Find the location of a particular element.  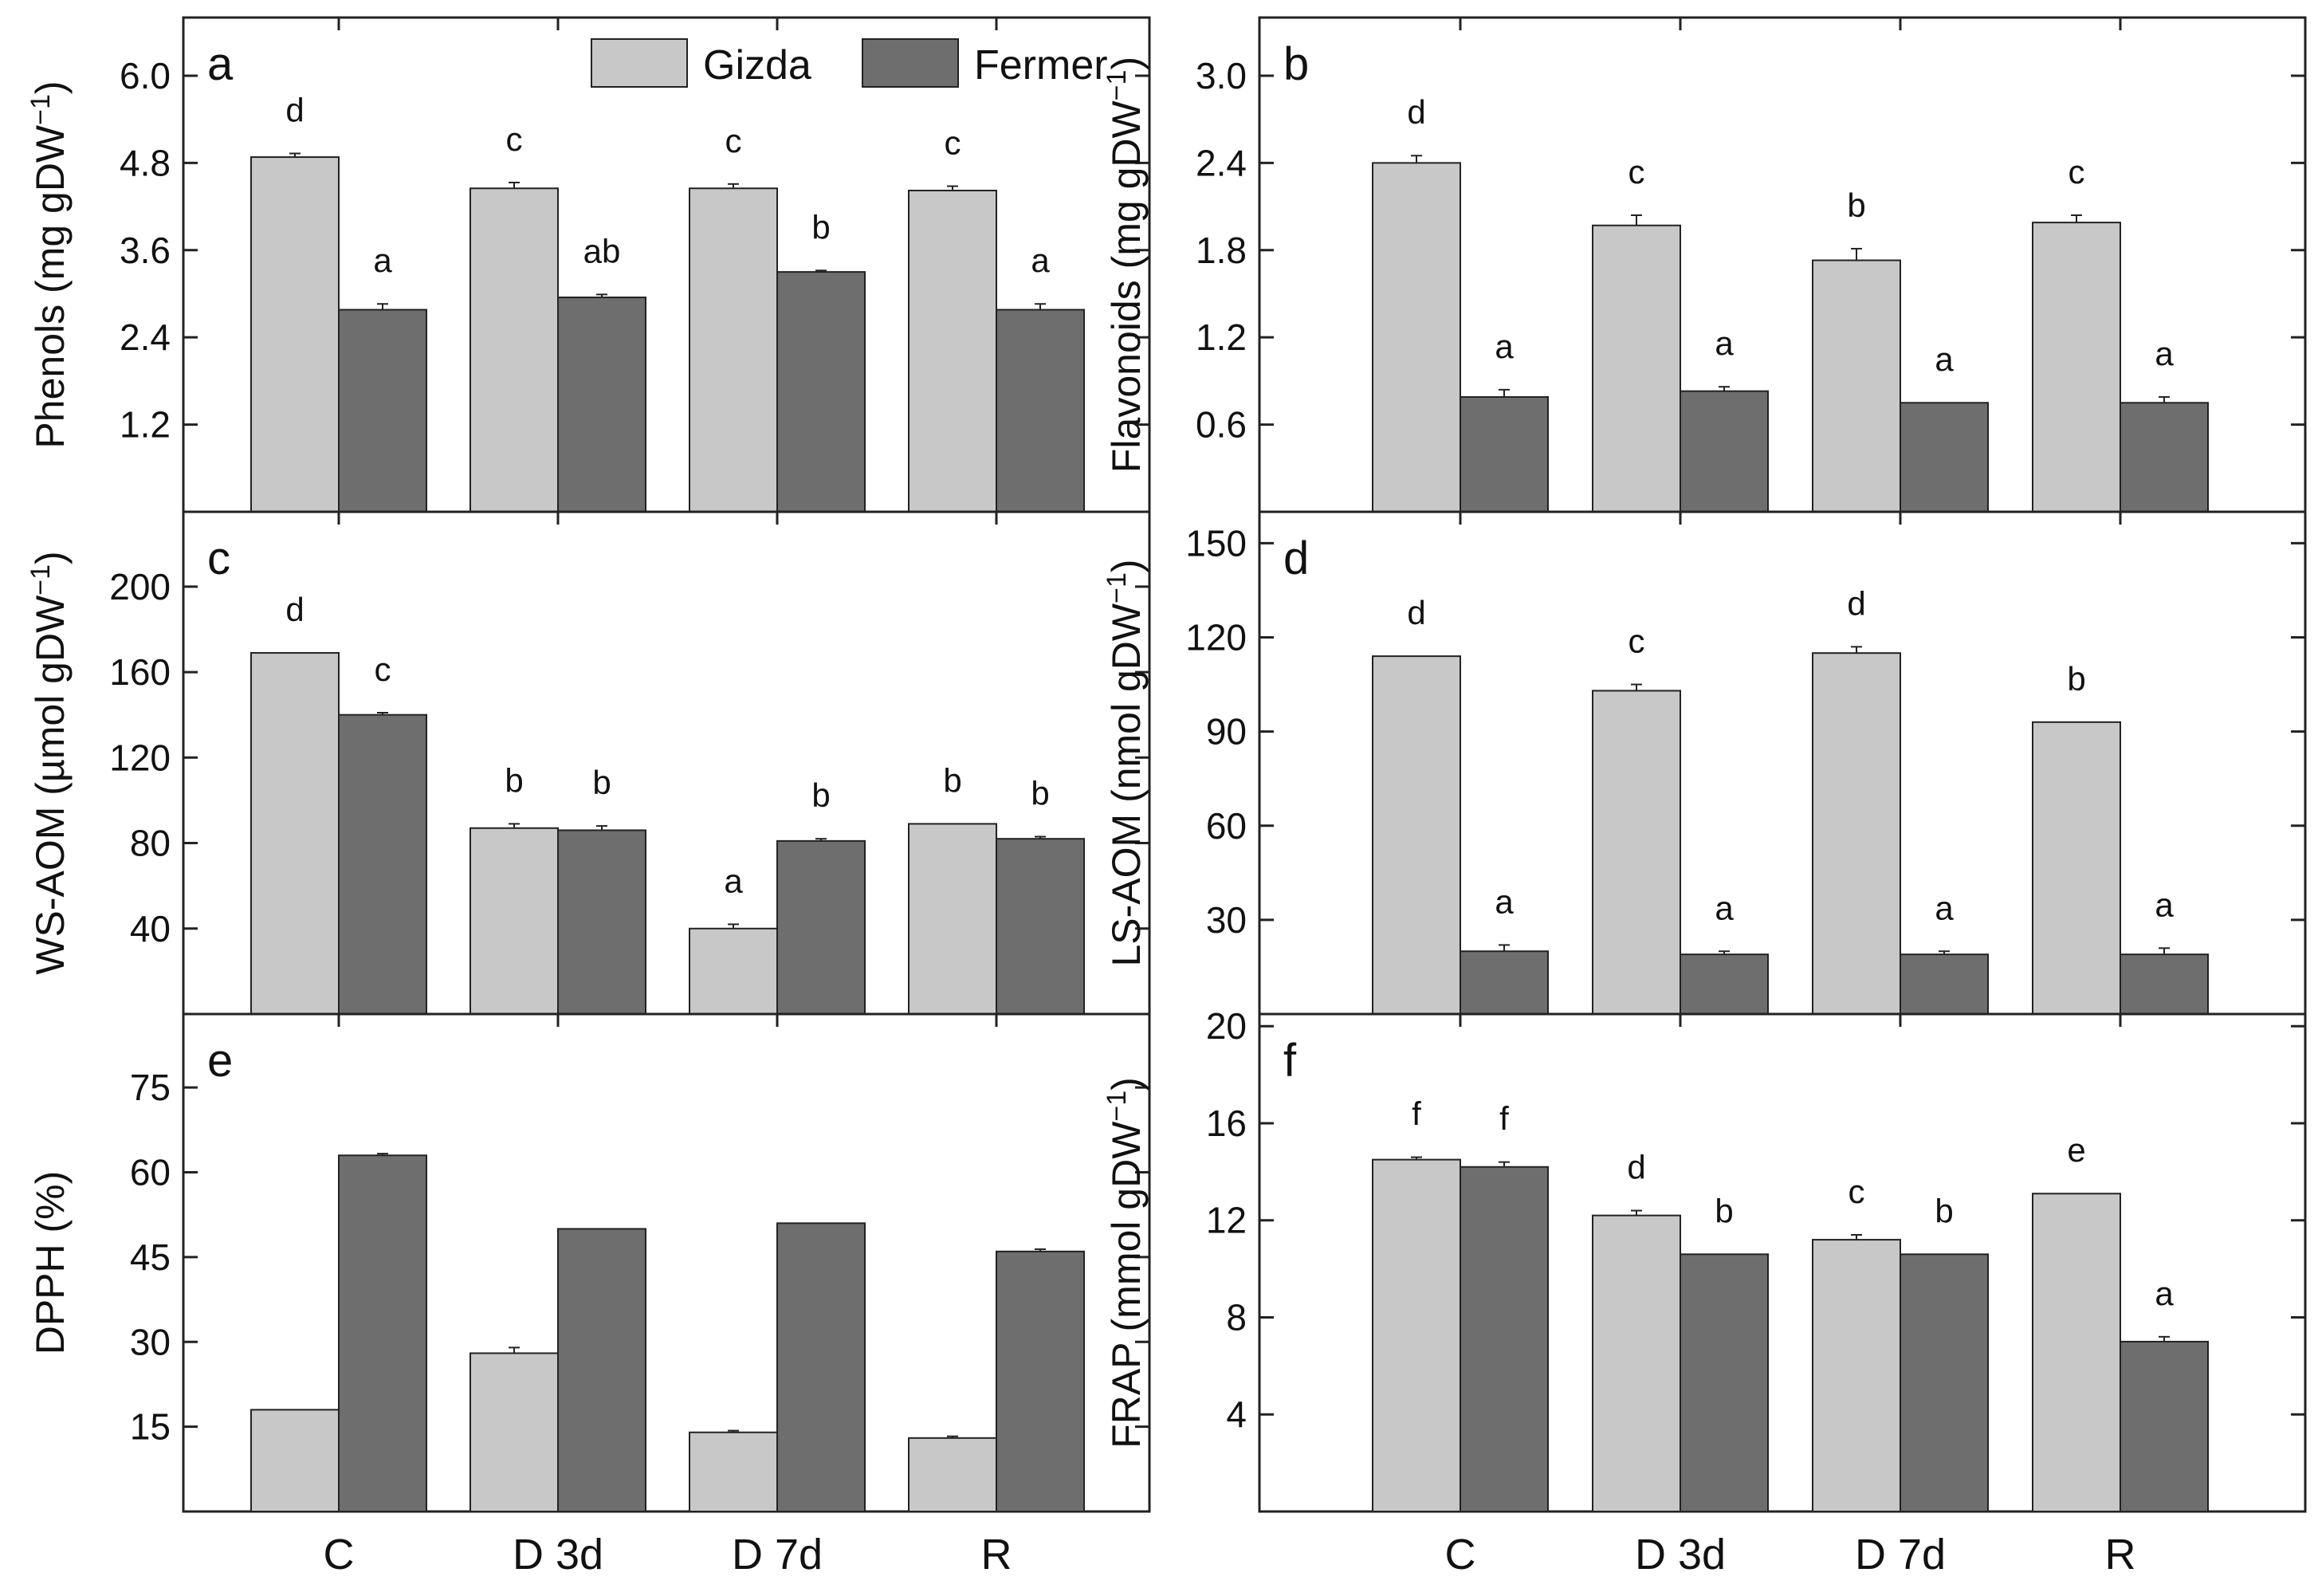

y-tick-label: 4.8 is located at coordinates (145, 162).